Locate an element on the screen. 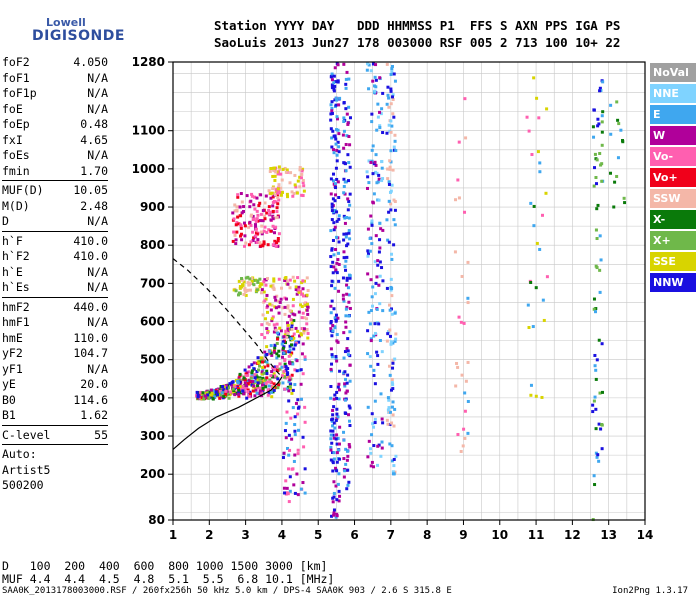  param-row: foF1p N/A is located at coordinates (55, 94).